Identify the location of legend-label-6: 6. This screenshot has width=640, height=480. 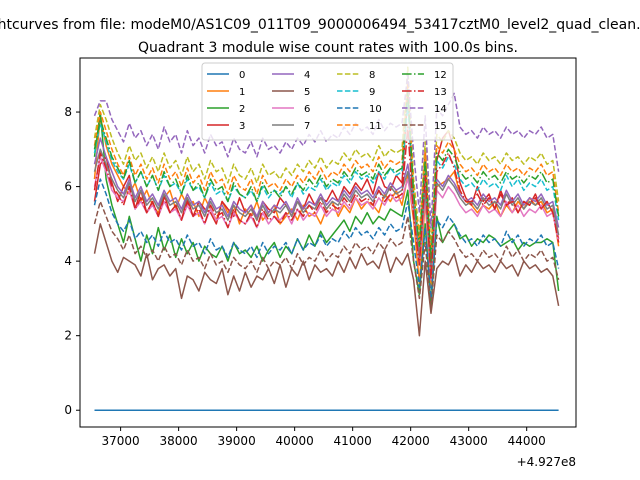
(307, 109).